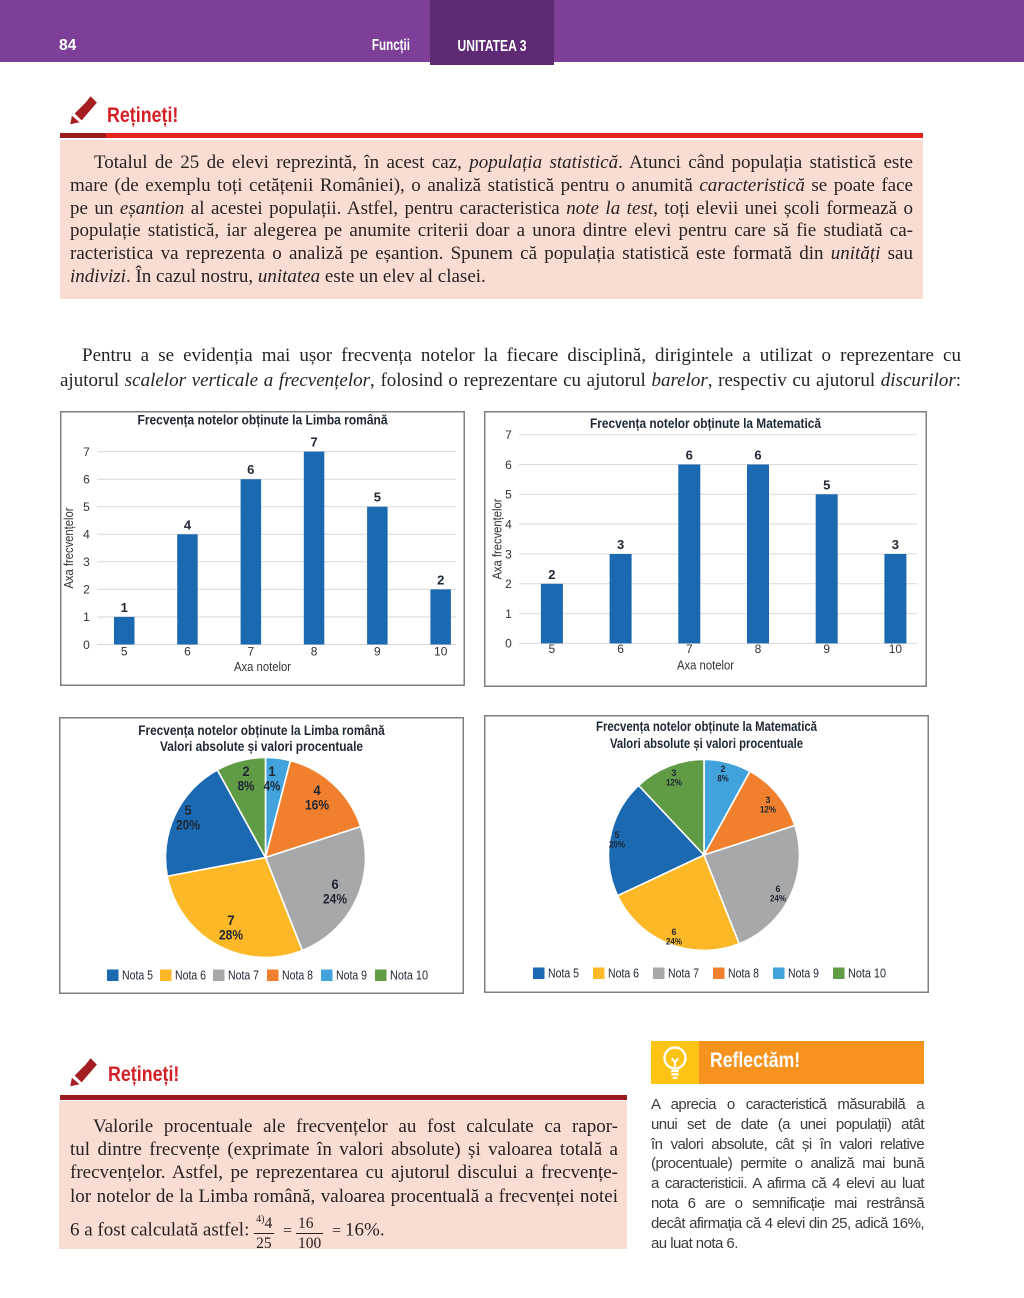 The width and height of the screenshot is (1024, 1298). What do you see at coordinates (231, 935) in the screenshot?
I see `svg-text: 28%` at bounding box center [231, 935].